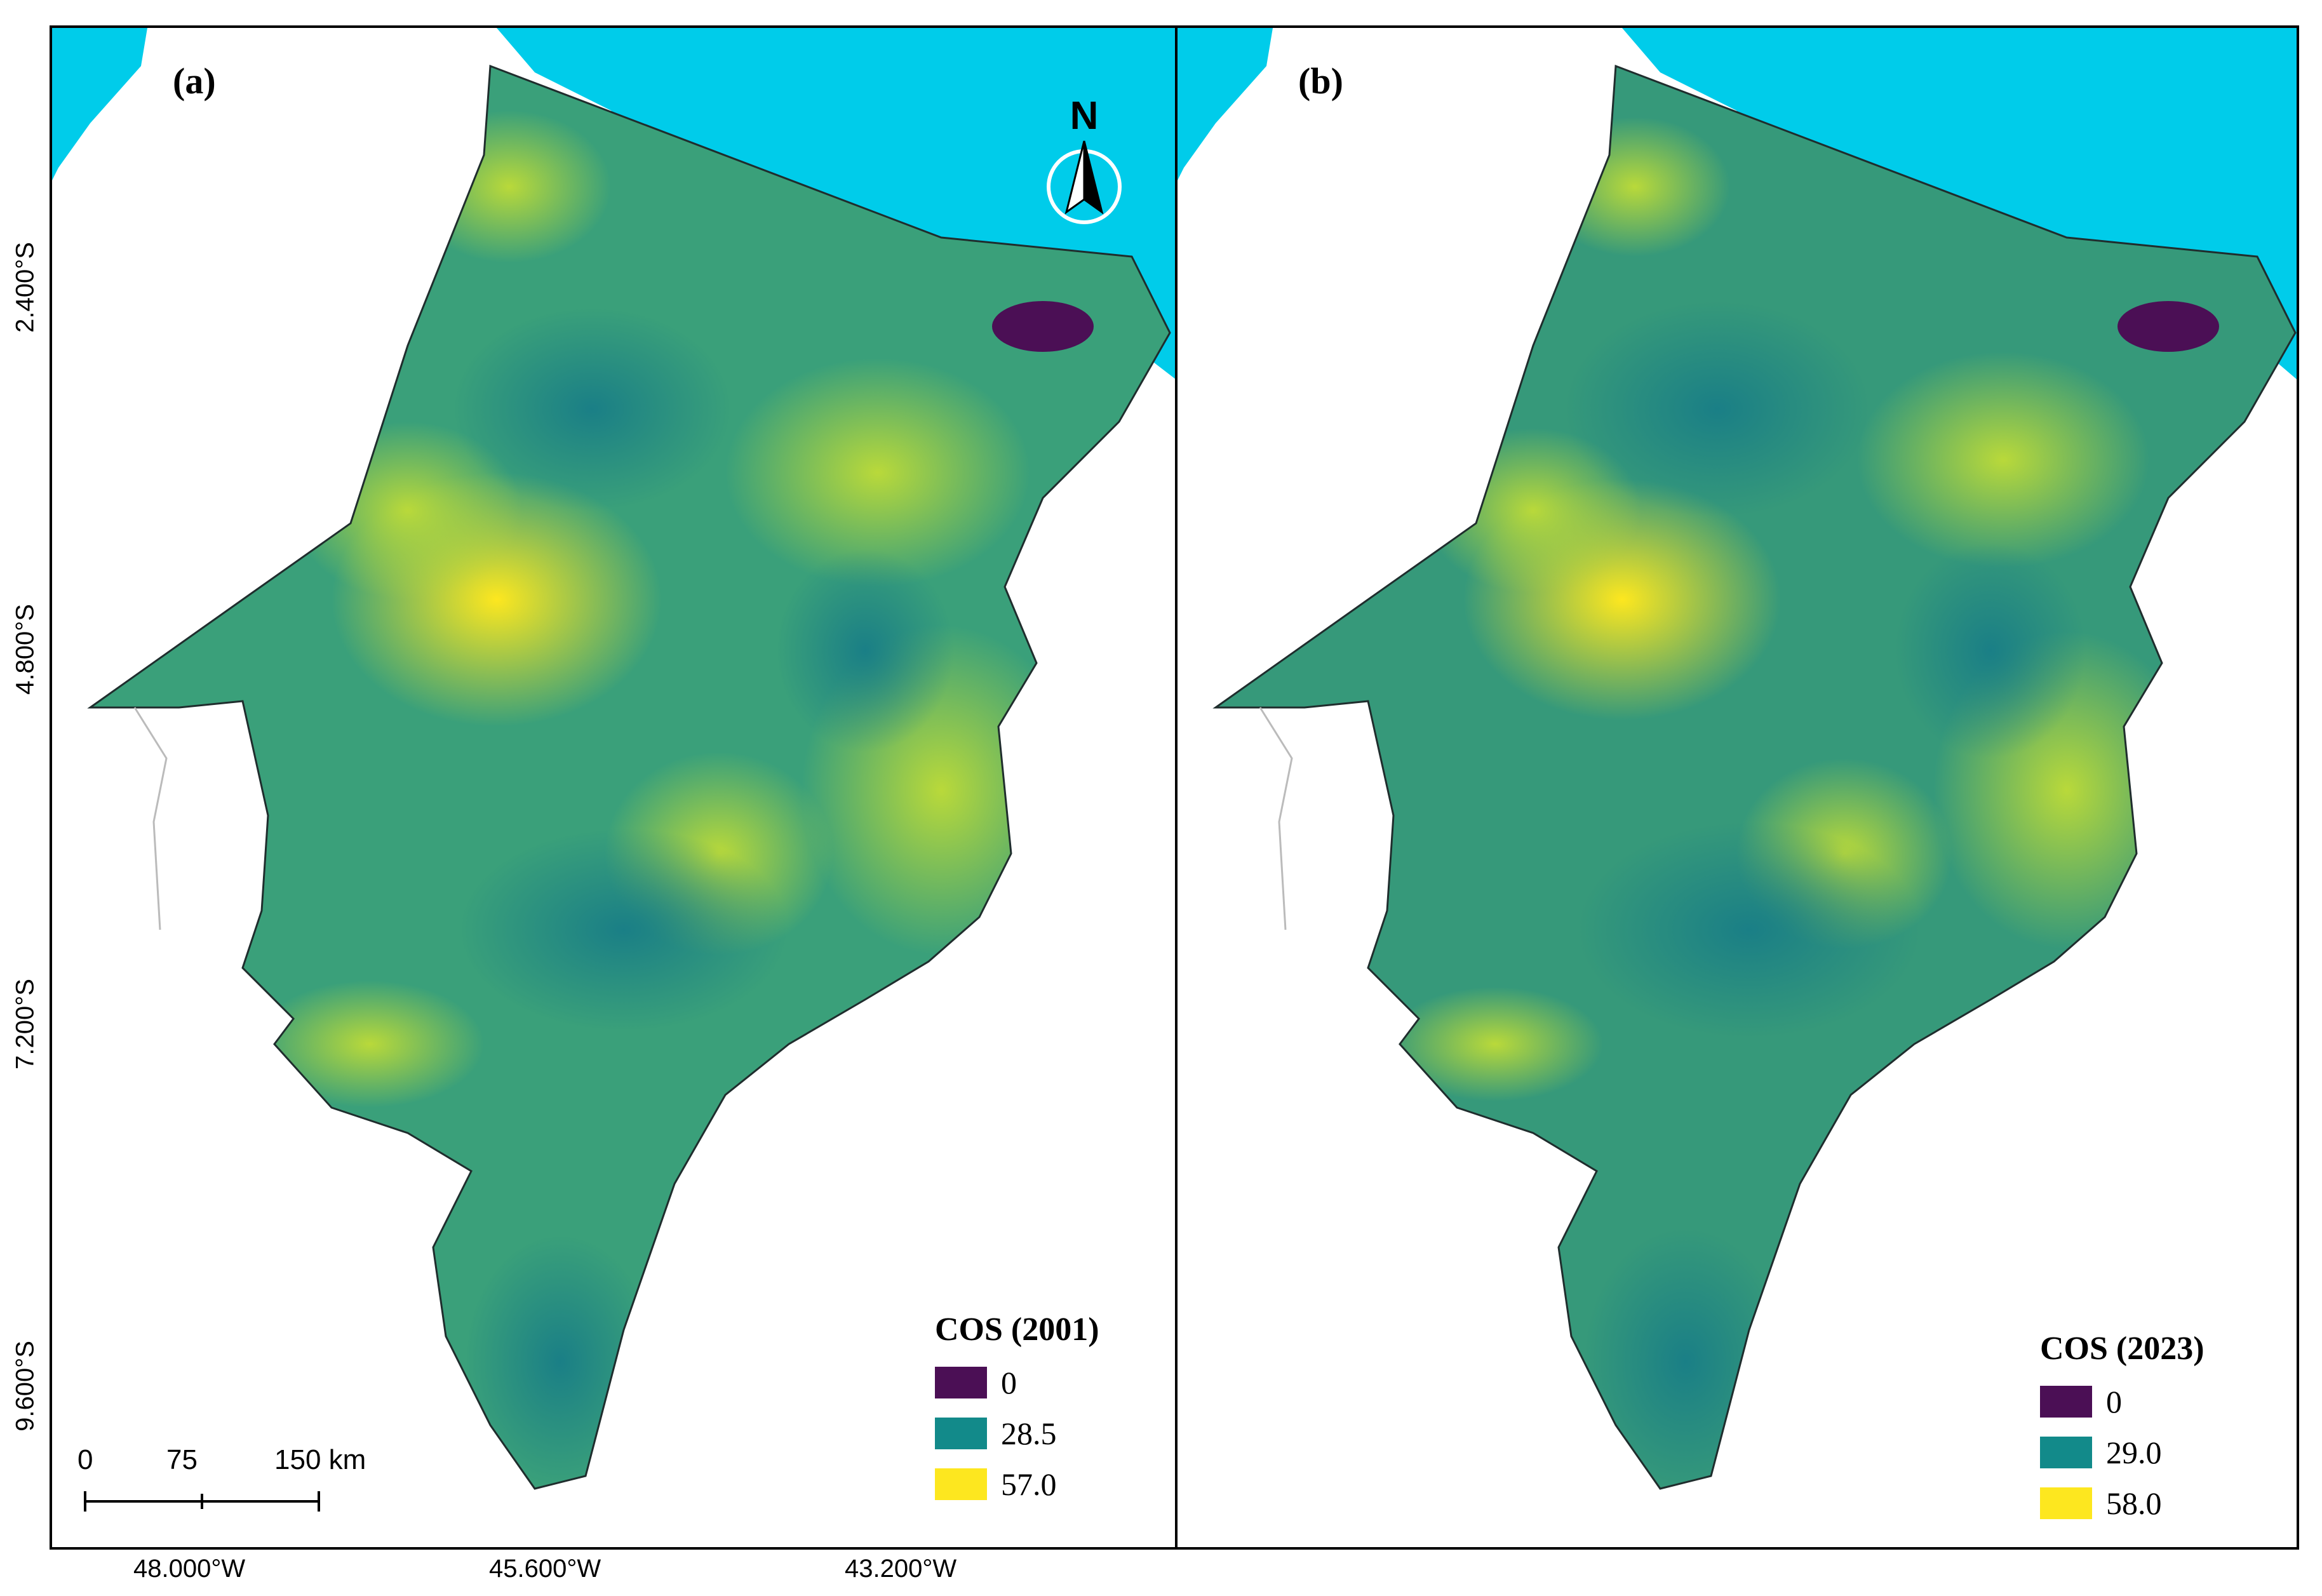 Image resolution: width=2322 pixels, height=1596 pixels. Describe the element at coordinates (194, 81) in the screenshot. I see `panel-label: (a)` at that location.